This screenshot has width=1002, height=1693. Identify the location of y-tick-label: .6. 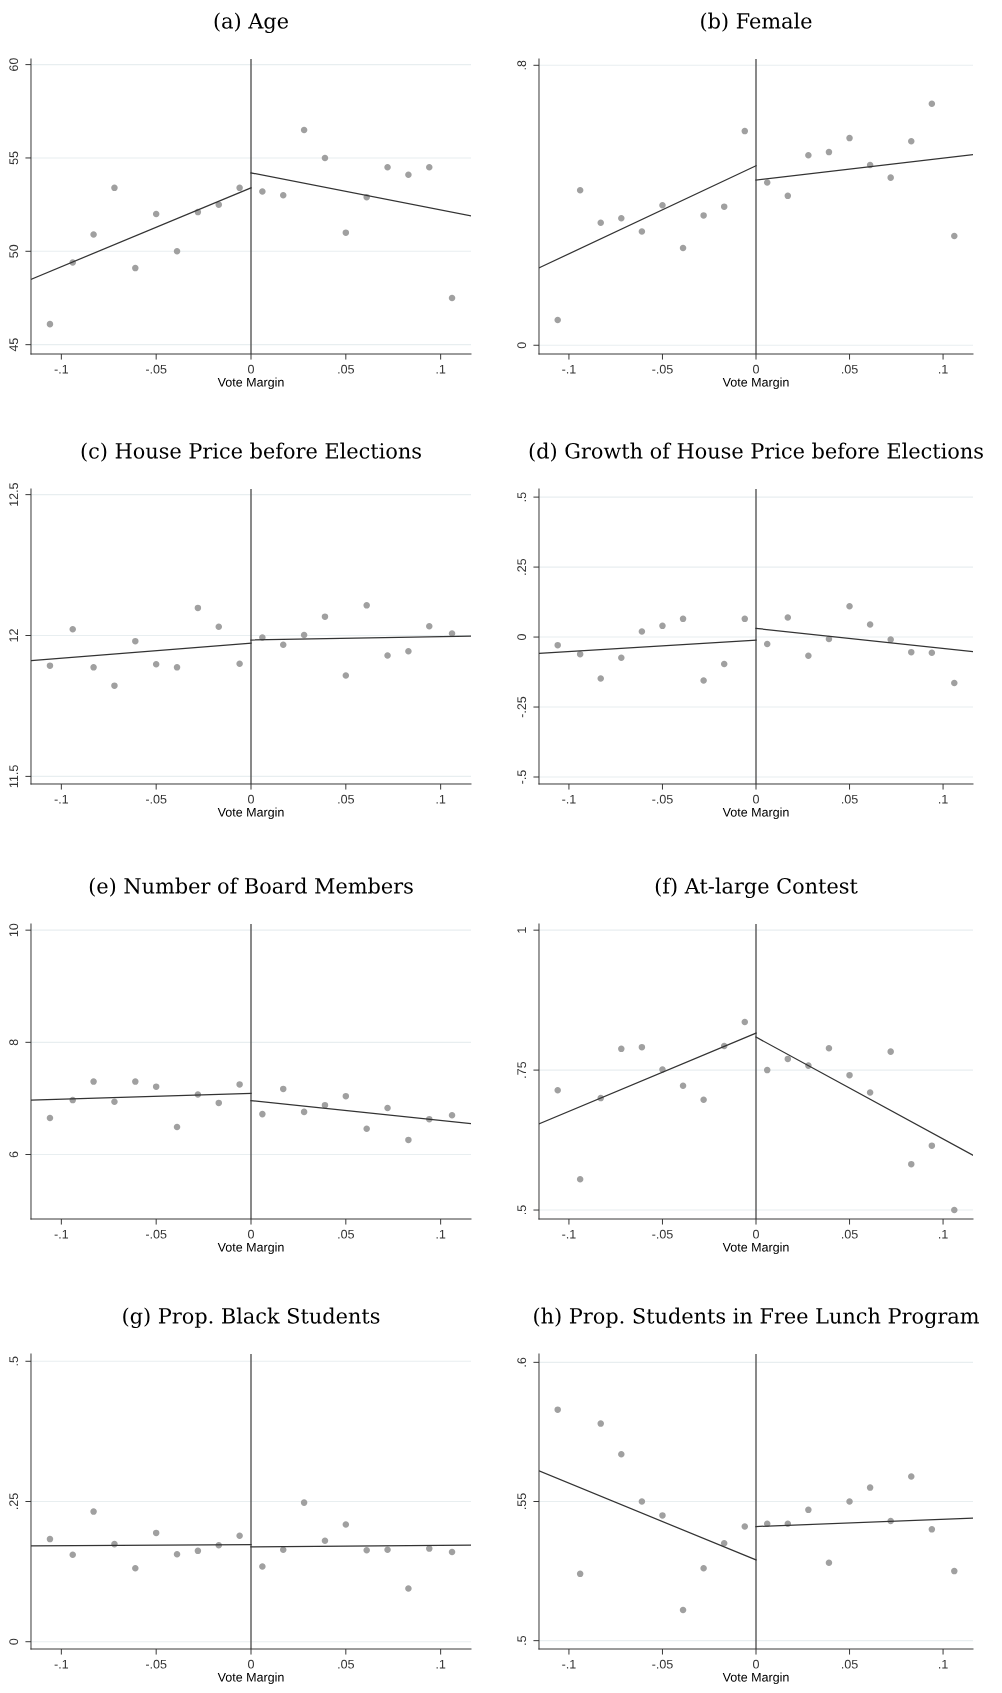
(522, 1362).